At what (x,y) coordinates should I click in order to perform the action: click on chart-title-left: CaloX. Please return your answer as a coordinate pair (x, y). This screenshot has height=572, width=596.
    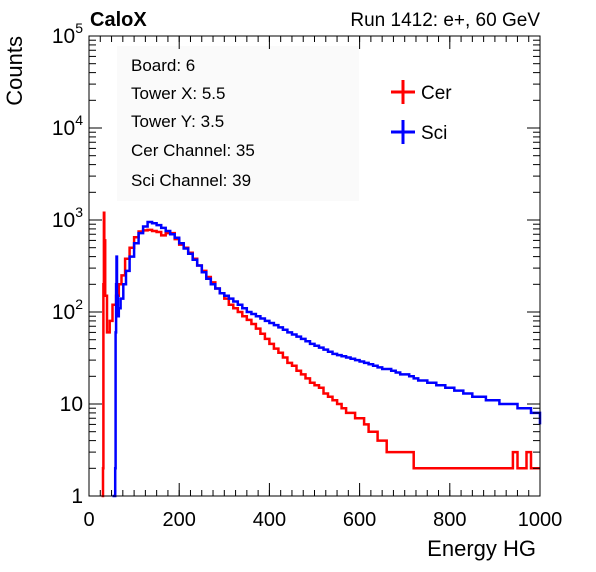
    Looking at the image, I should click on (118, 20).